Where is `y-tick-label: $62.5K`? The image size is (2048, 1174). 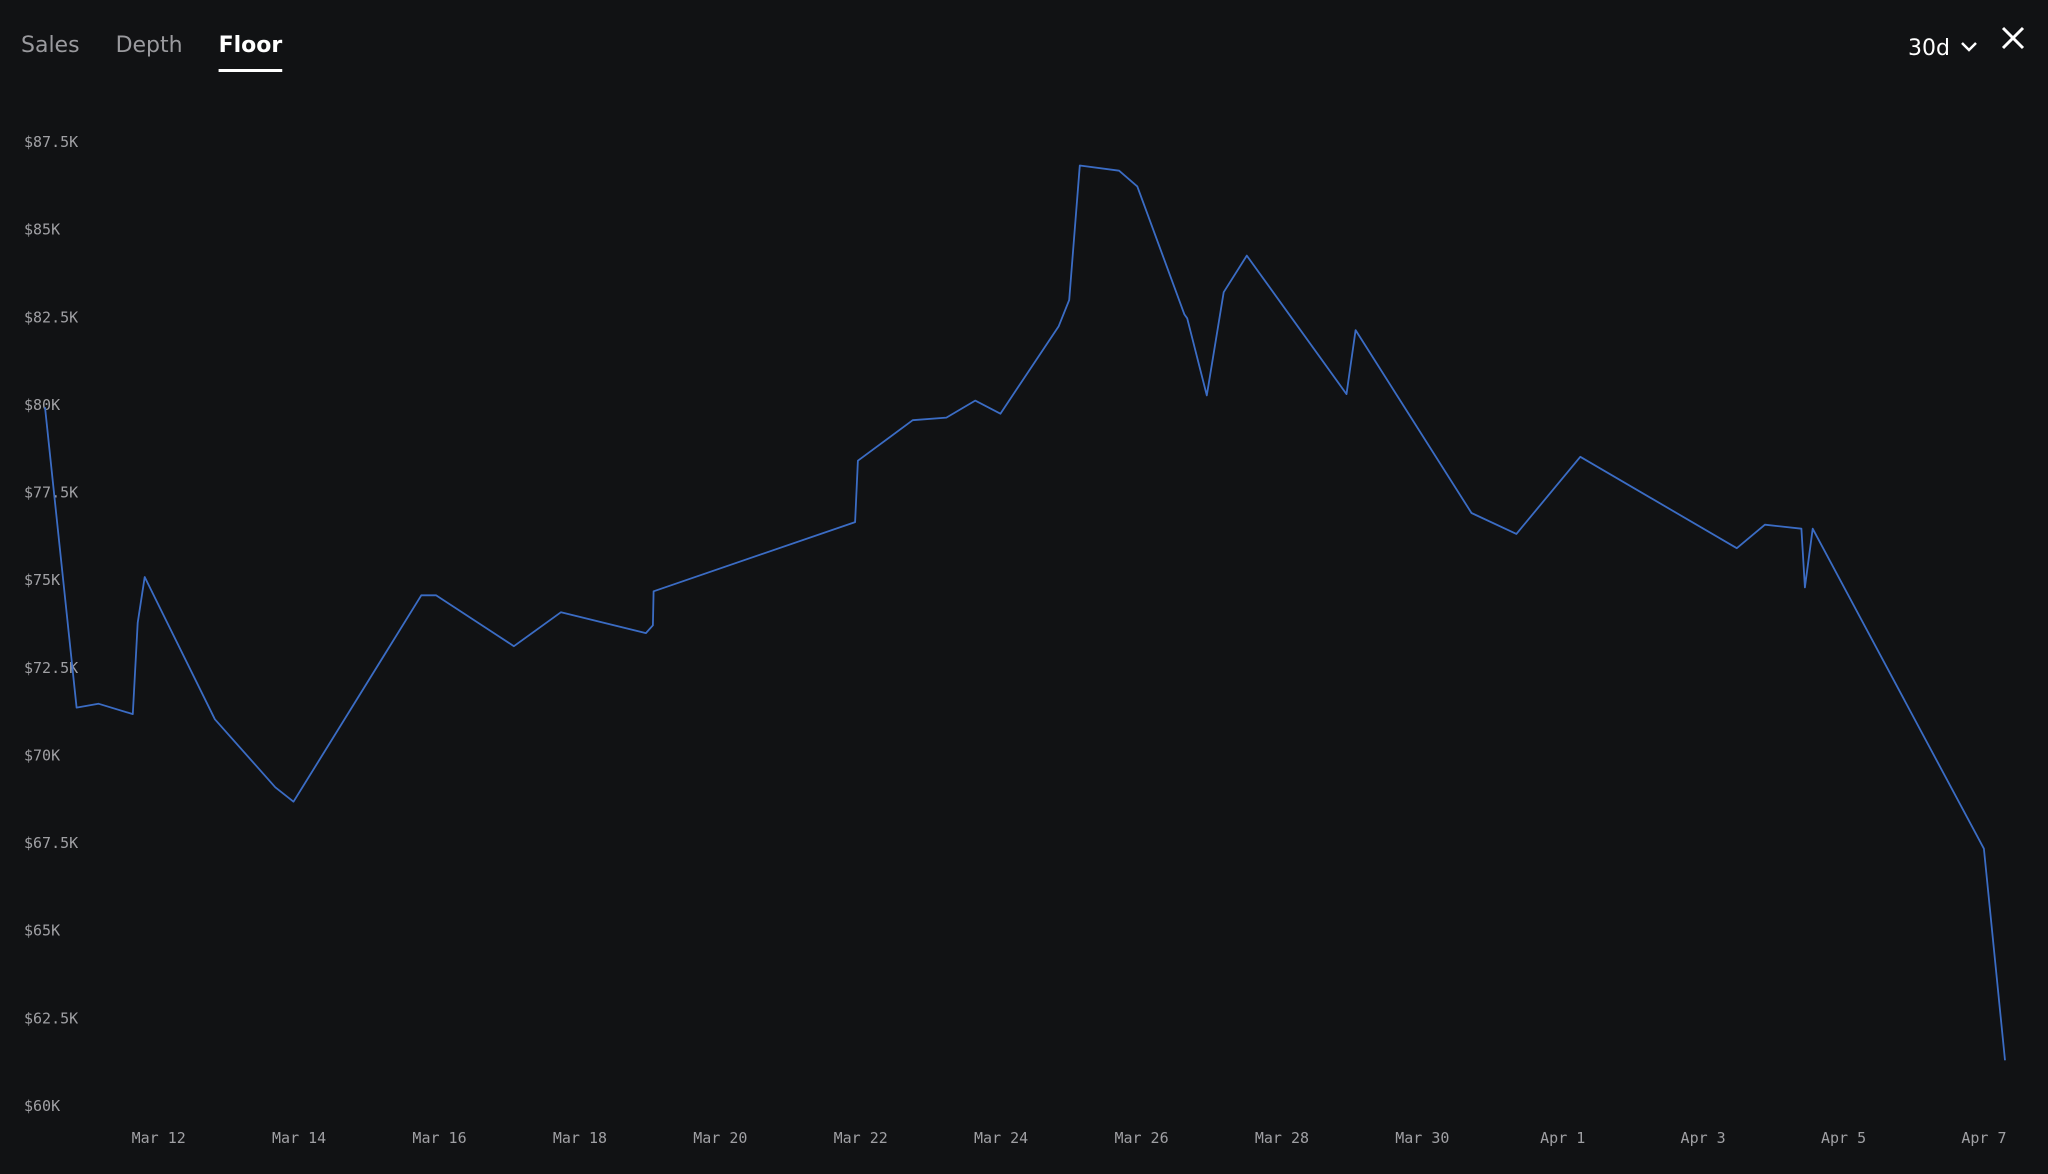 y-tick-label: $62.5K is located at coordinates (51, 1018).